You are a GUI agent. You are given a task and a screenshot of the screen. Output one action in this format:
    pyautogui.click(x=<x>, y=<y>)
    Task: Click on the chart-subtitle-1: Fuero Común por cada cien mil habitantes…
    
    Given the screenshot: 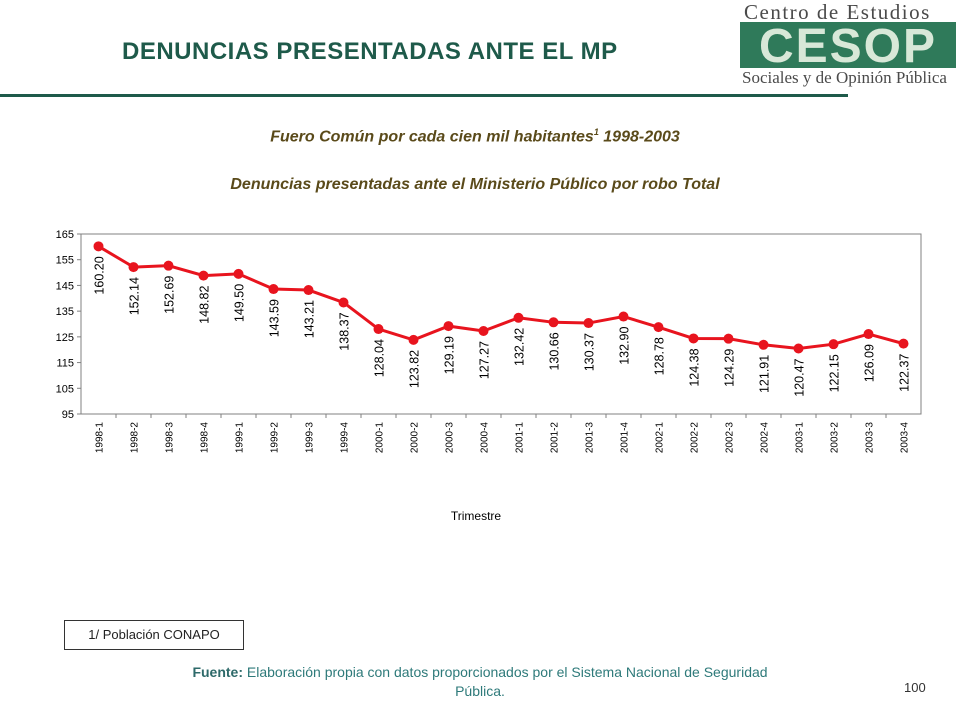 What is the action you would take?
    pyautogui.click(x=477, y=136)
    